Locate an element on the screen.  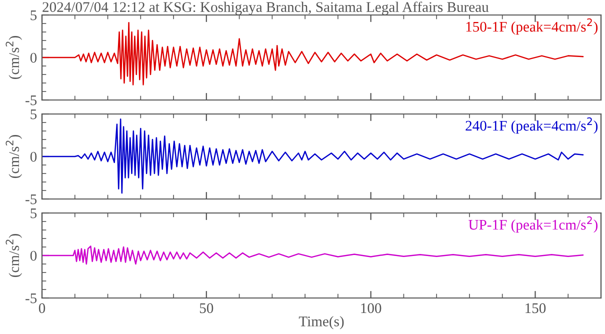
x-tick-label: 100 is located at coordinates (371, 308).